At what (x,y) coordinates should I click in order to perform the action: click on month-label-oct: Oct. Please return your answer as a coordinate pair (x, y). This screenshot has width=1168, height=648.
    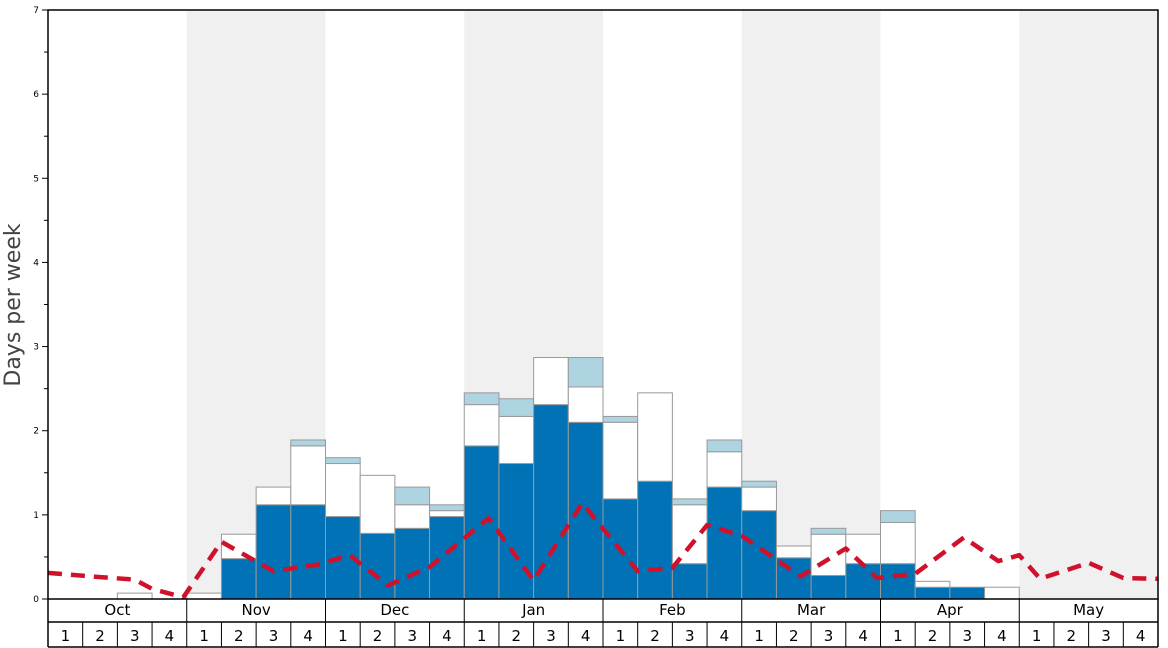
    Looking at the image, I should click on (117, 610).